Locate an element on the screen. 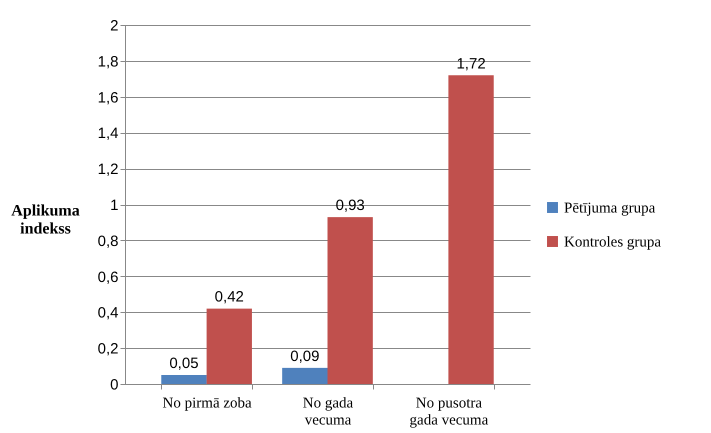 The height and width of the screenshot is (433, 711). legend-label: Kontroles grupa is located at coordinates (613, 242).